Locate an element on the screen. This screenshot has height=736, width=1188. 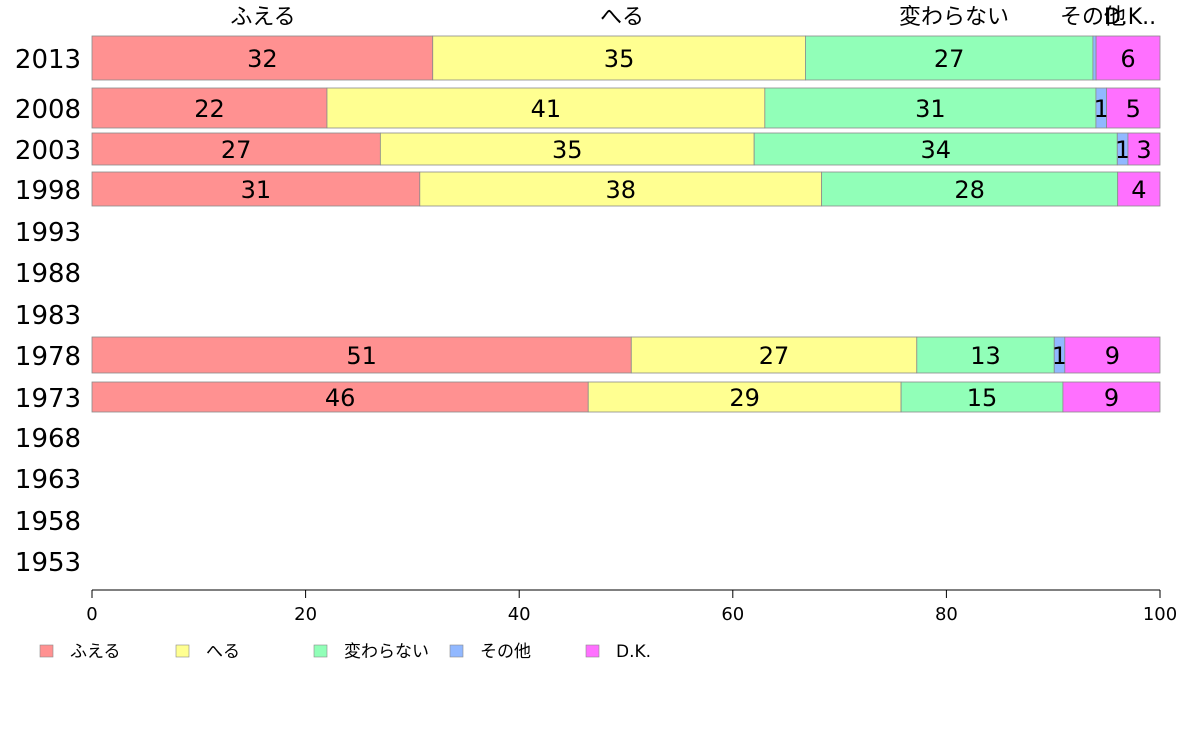
bar-value-label: 41 is located at coordinates (546, 109).